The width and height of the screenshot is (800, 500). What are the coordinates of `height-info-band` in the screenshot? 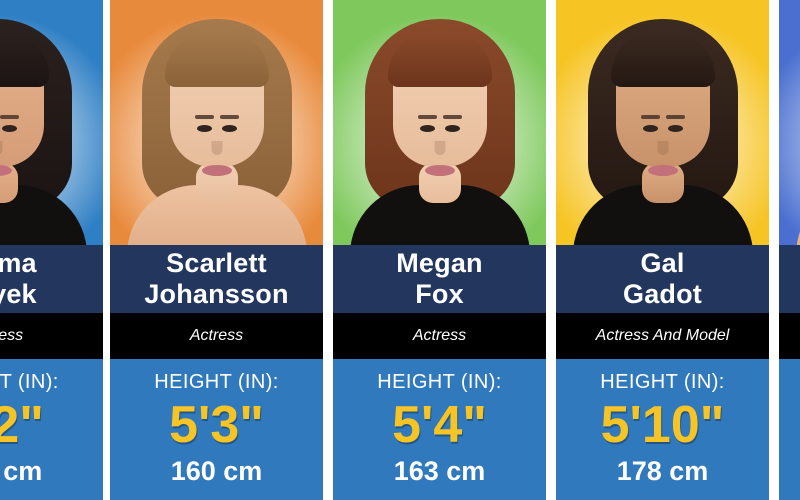 It's located at (789, 429).